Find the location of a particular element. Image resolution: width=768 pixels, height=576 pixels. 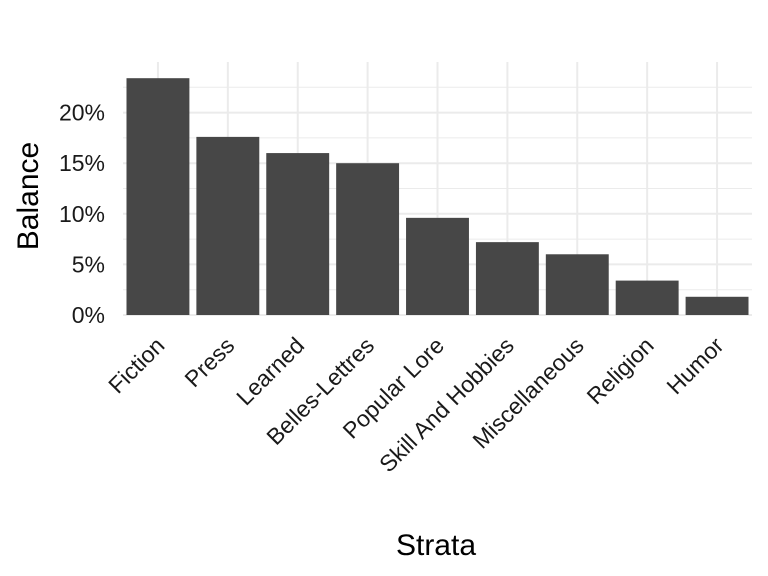

x-tick-label: Press is located at coordinates (209, 362).